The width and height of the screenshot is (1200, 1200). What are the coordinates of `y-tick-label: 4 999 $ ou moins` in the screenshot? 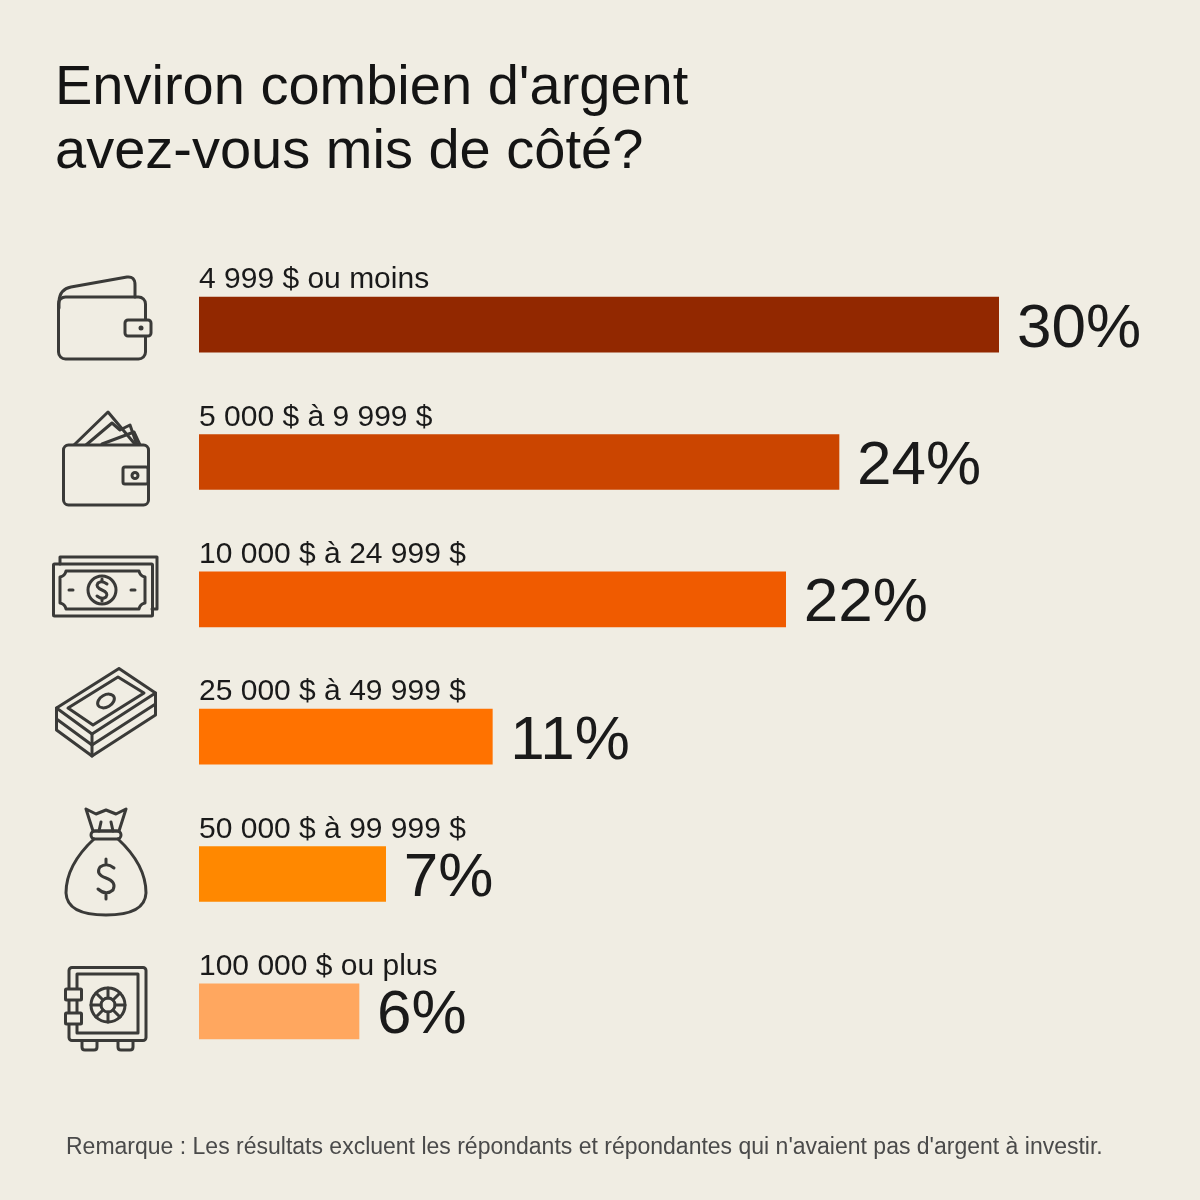 It's located at (314, 278).